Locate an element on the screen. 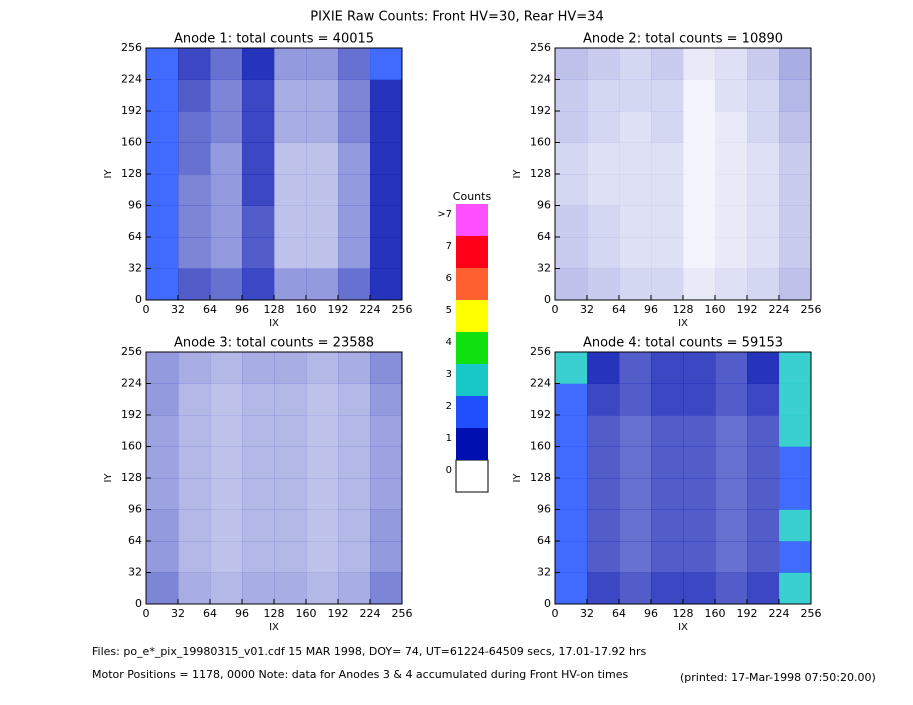 The image size is (913, 705). x-tick-label: 128 is located at coordinates (274, 613).